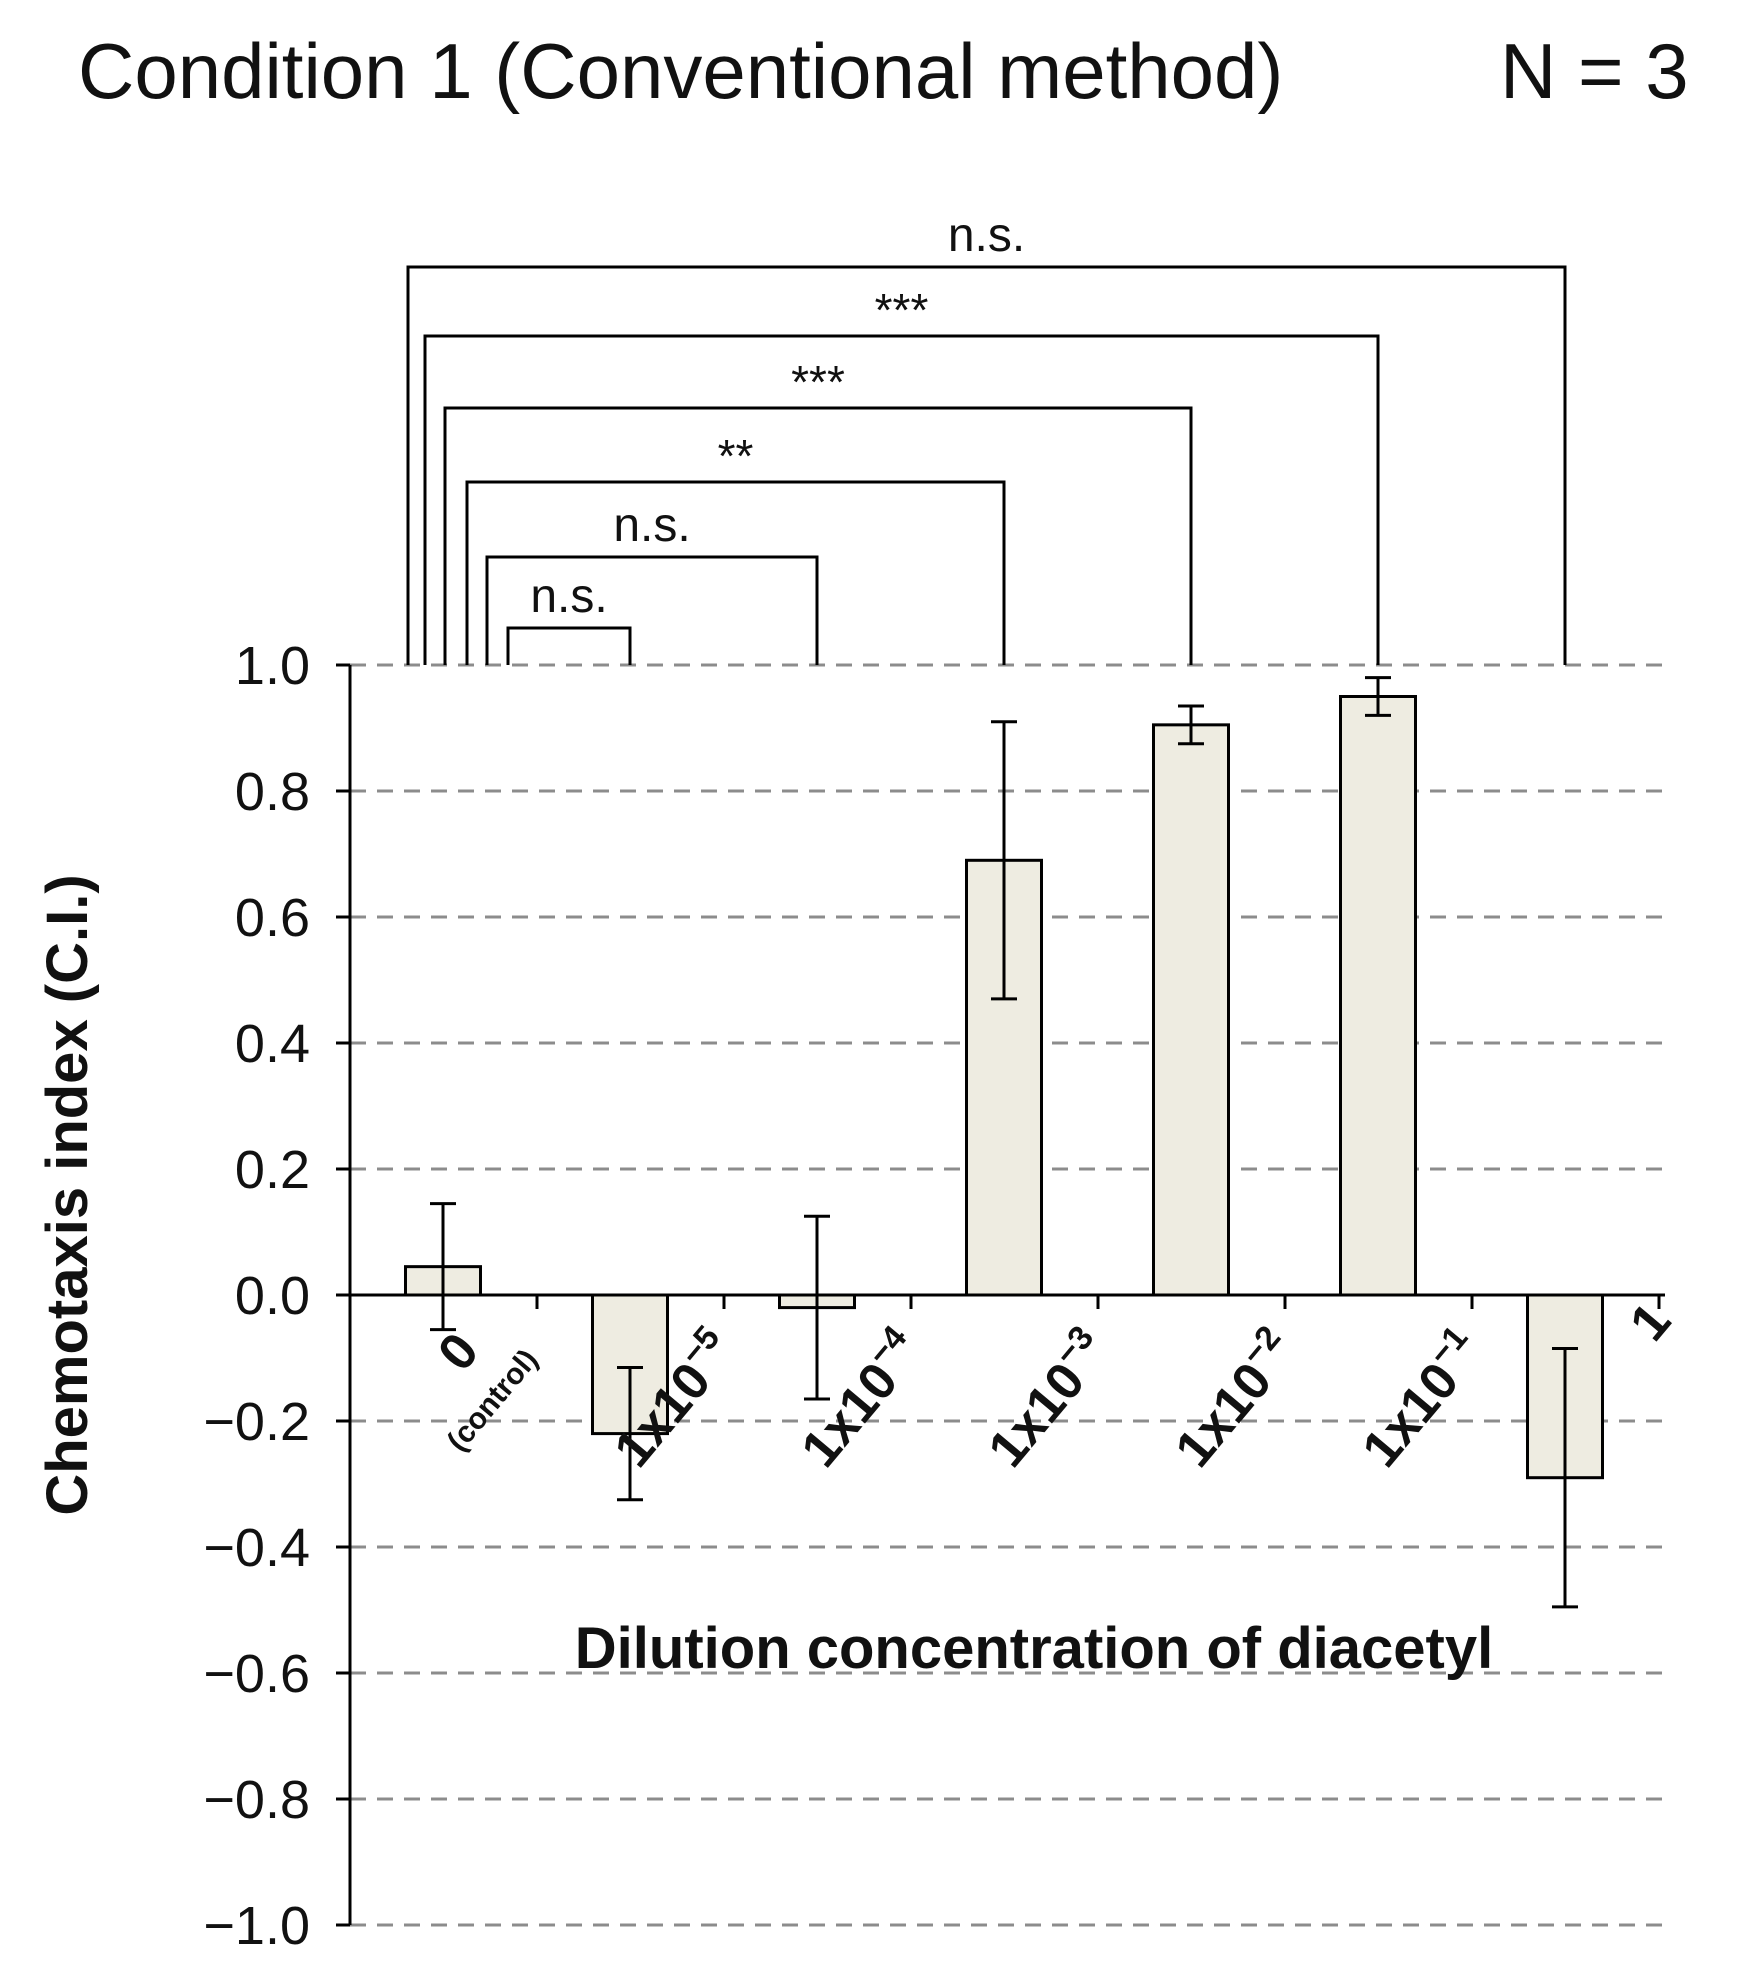 This screenshot has width=1740, height=1967. Describe the element at coordinates (256, 1674) in the screenshot. I see `y-tick-label: −0.6` at that location.